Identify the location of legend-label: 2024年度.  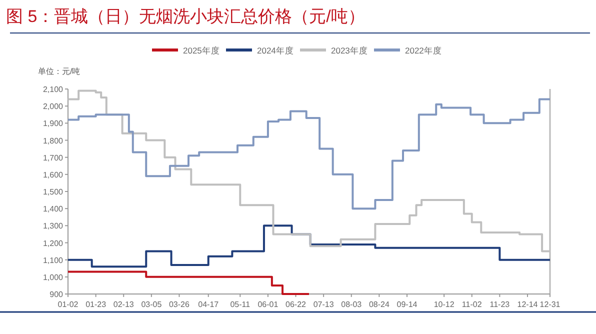
(275, 51).